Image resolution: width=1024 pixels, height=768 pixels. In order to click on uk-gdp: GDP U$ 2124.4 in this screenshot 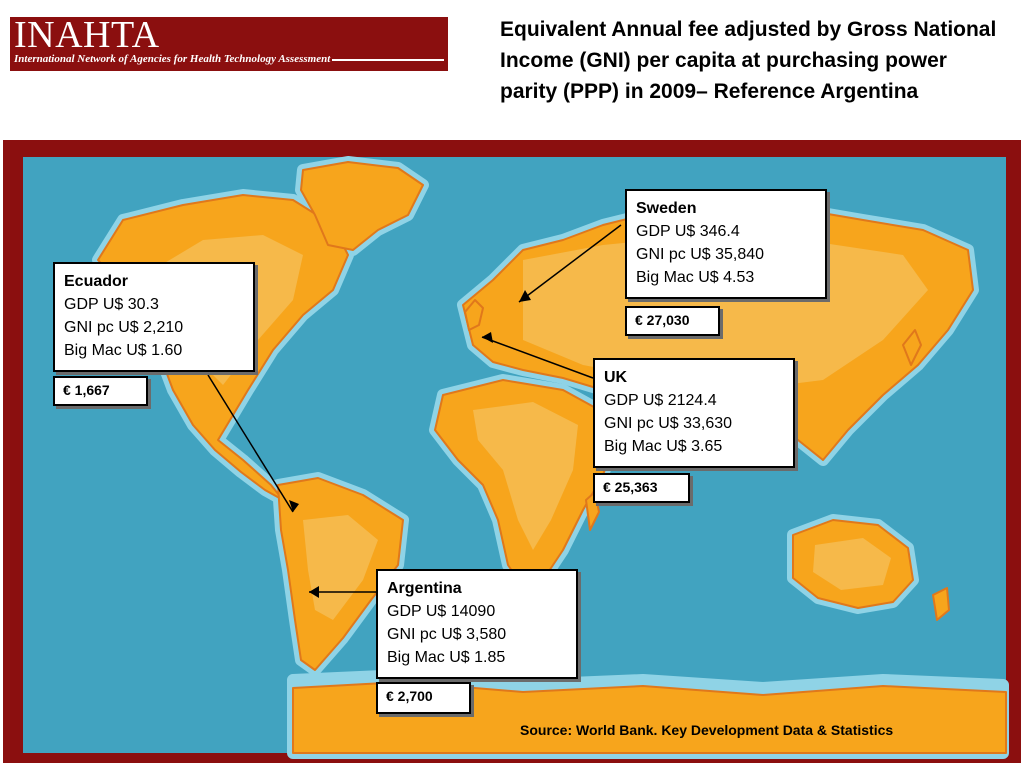, I will do `click(660, 400)`.